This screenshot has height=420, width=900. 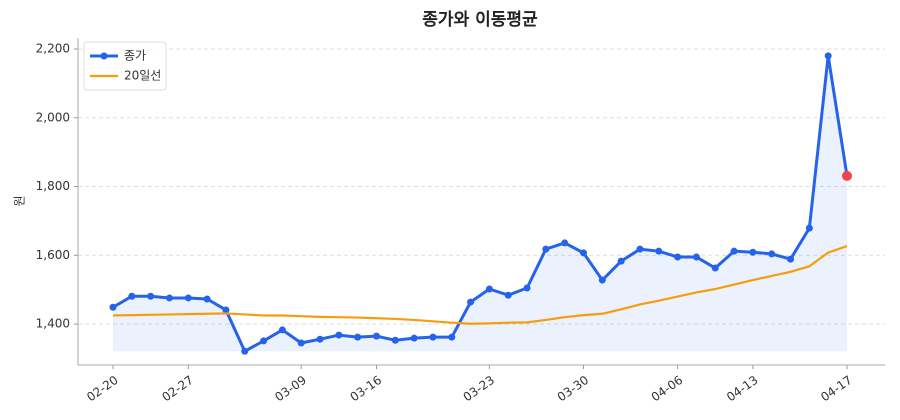 I want to click on x-tick-label: 03-23, so click(x=479, y=388).